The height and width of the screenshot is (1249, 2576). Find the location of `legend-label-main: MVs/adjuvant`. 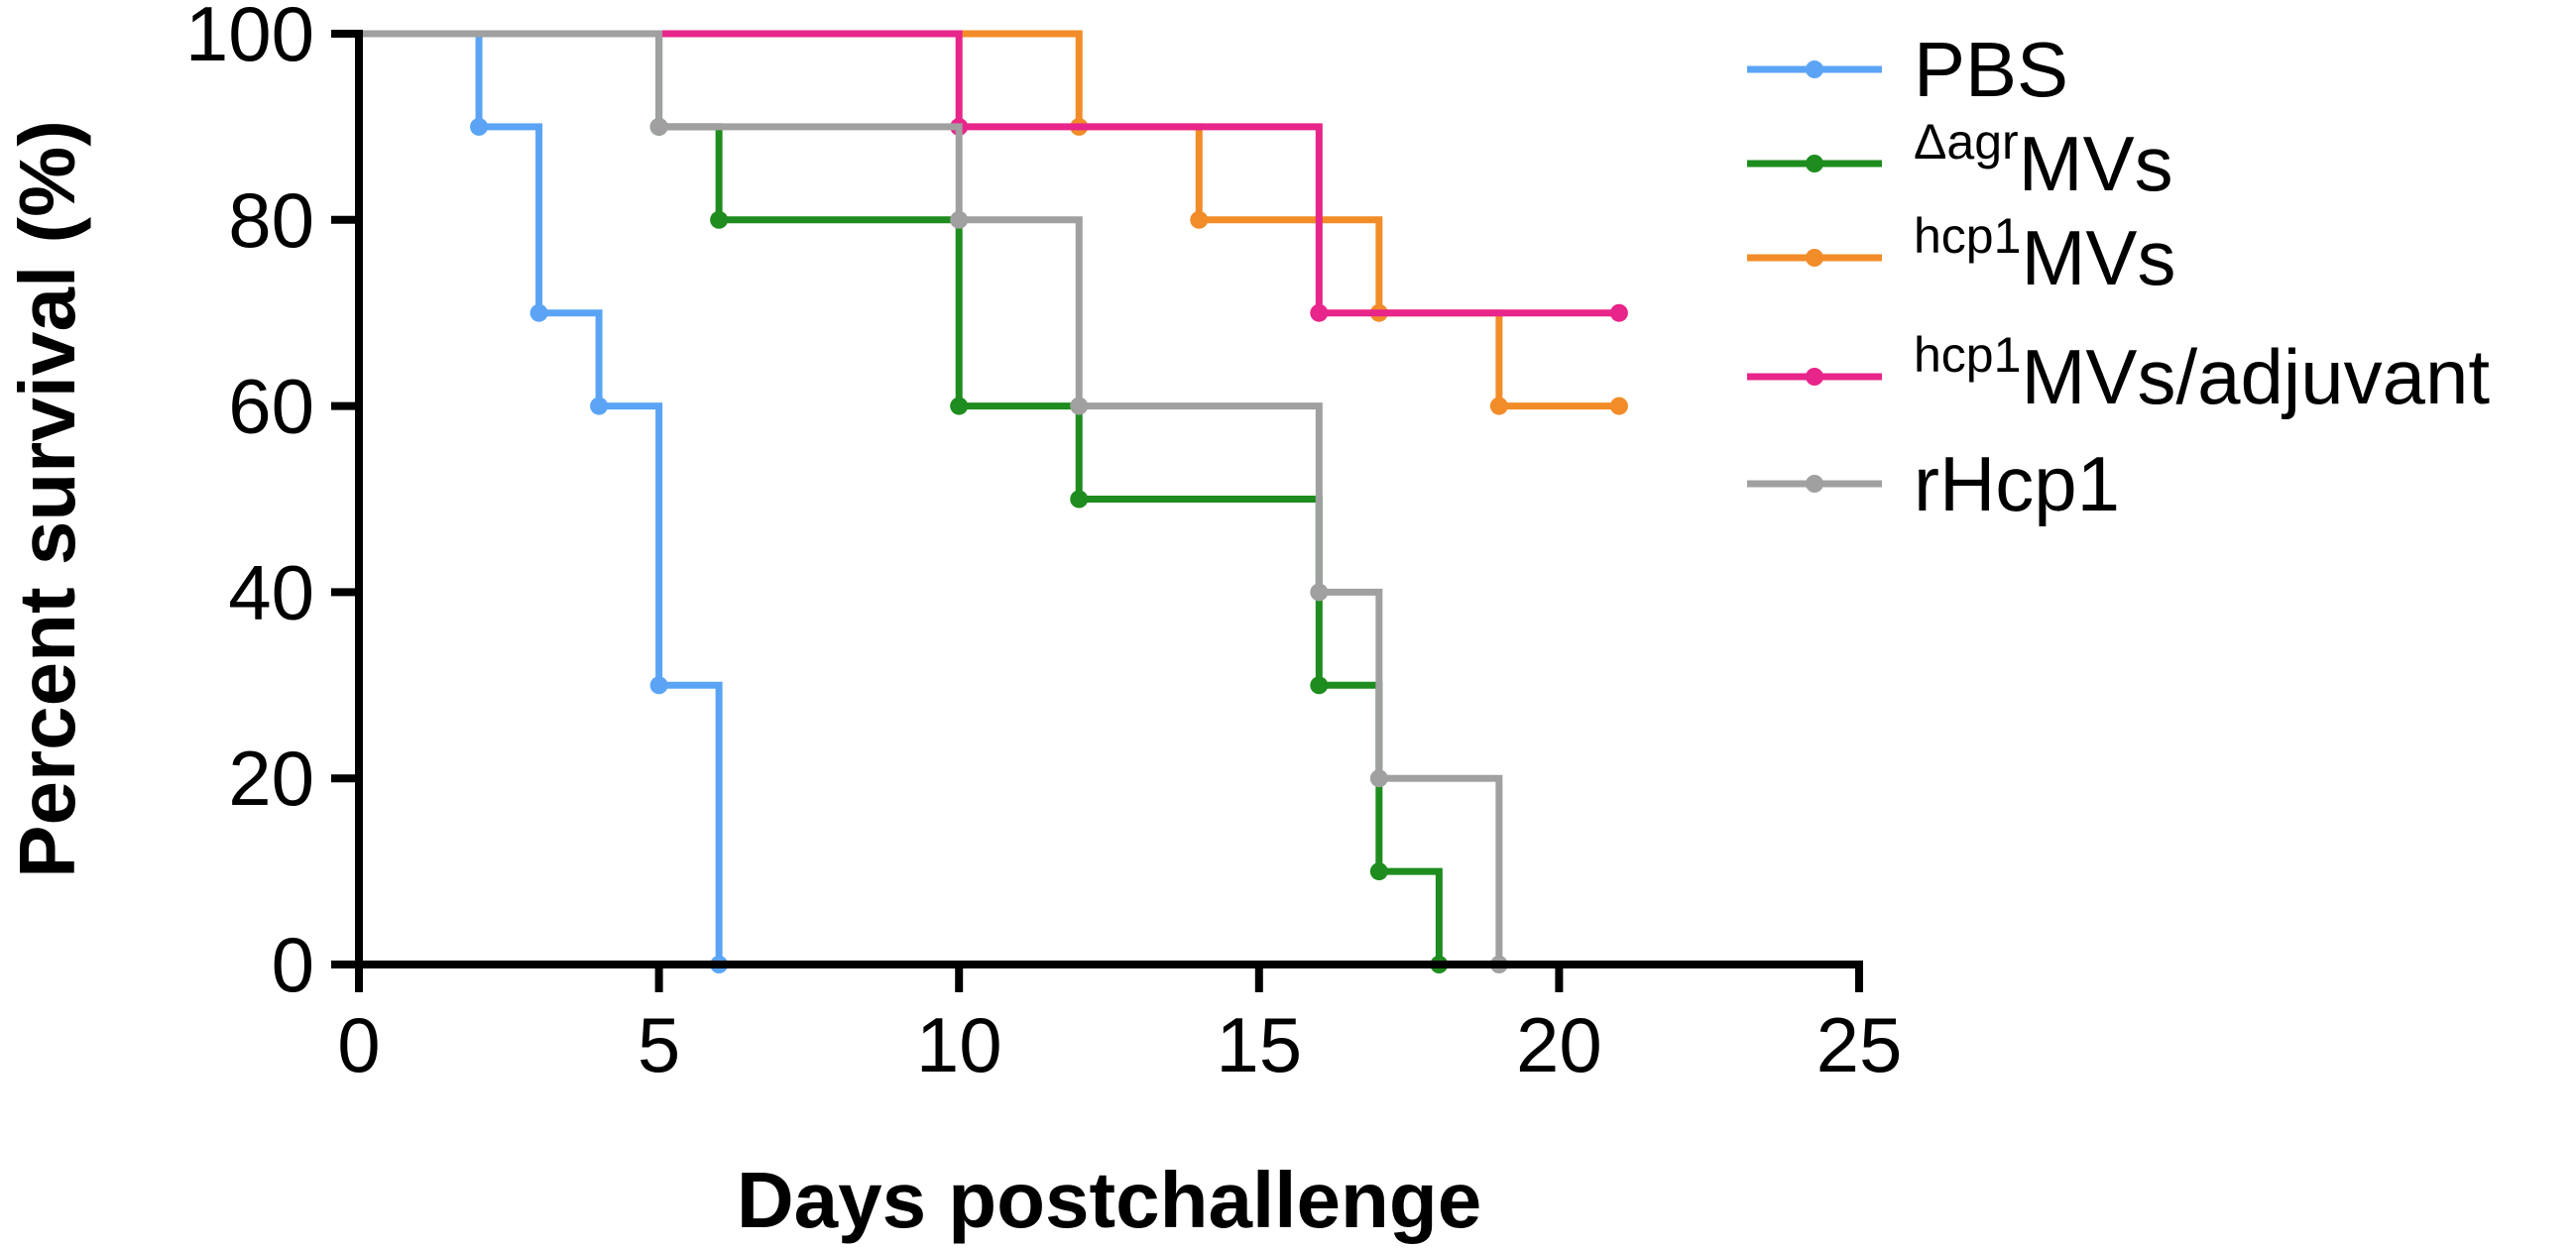

legend-label-main: MVs/adjuvant is located at coordinates (2256, 377).